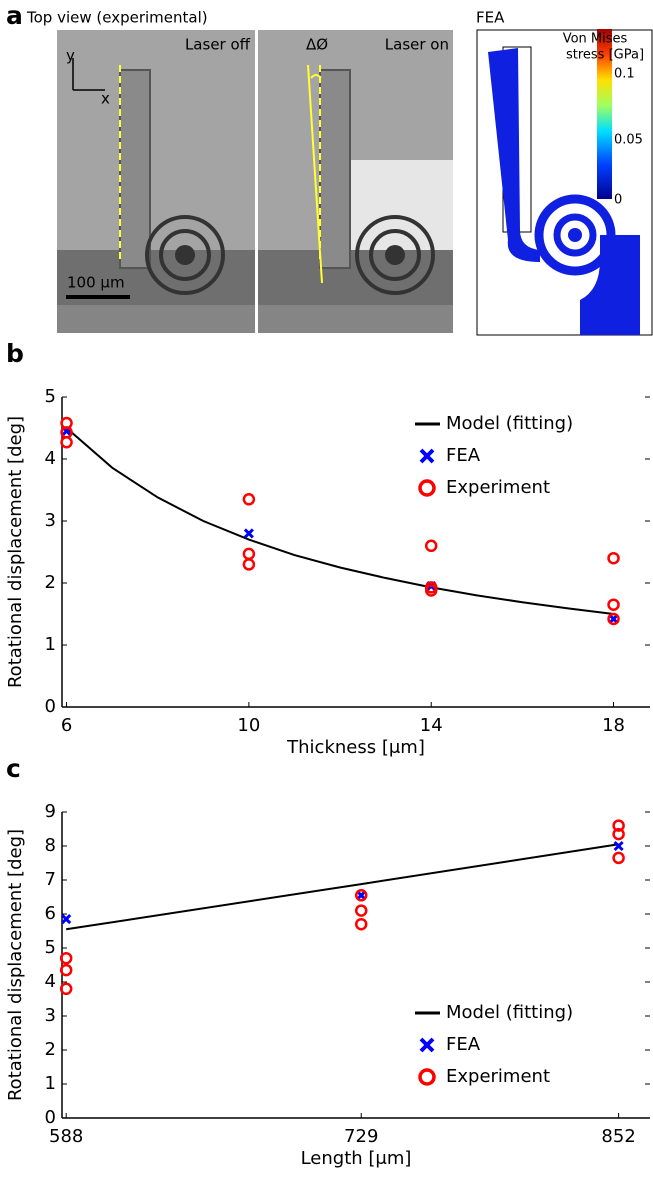 The height and width of the screenshot is (1189, 653). Describe the element at coordinates (66, 1136) in the screenshot. I see `x-tick-label: 588` at that location.